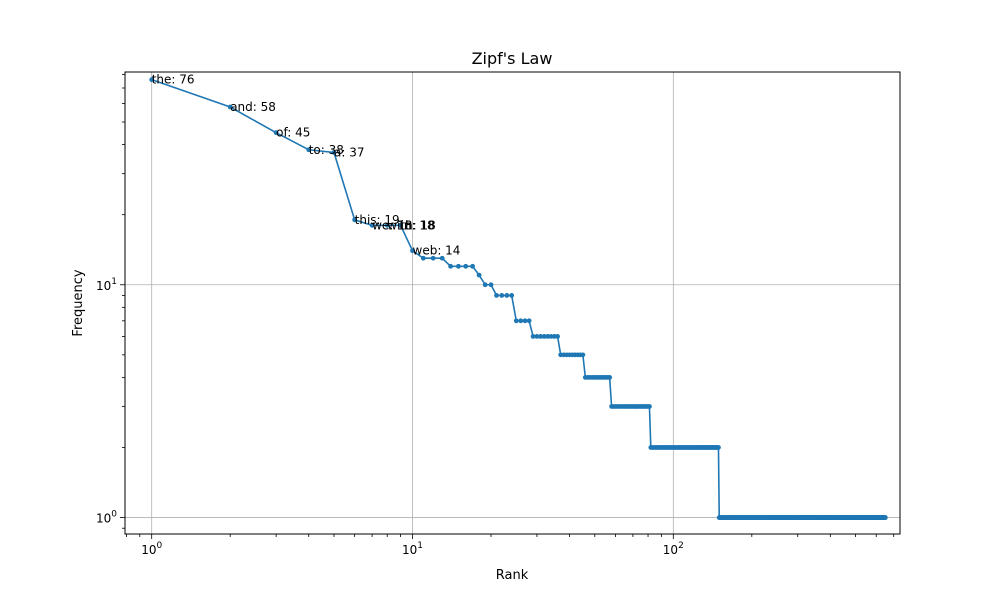  I want to click on word-annotation: a: 37, so click(349, 152).